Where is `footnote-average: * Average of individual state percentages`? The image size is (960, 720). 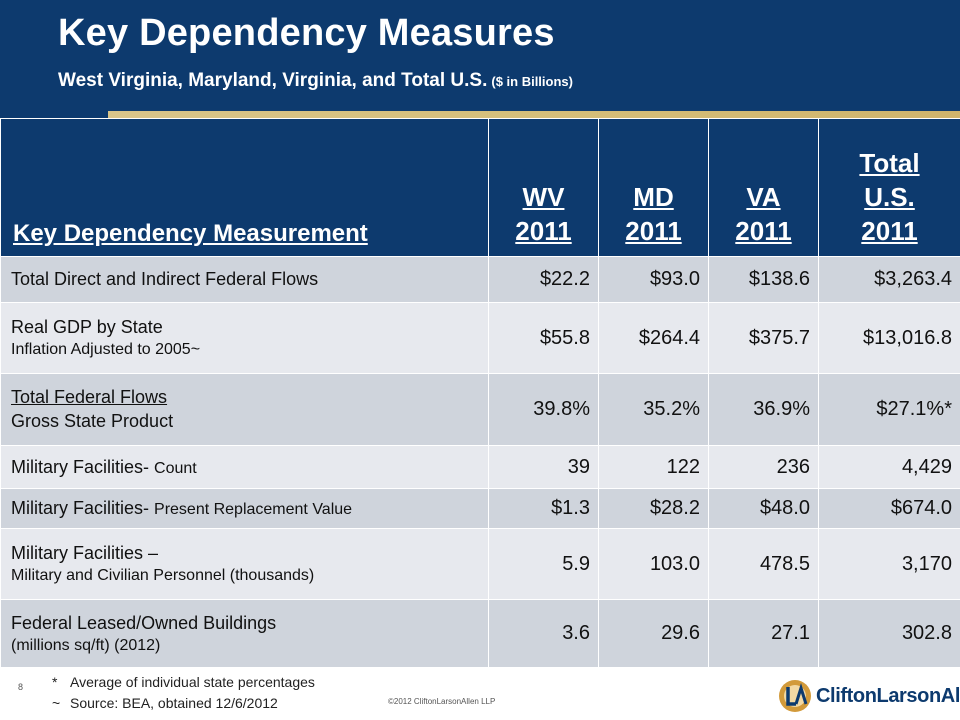
footnote-average: * Average of individual state percentages is located at coordinates (183, 682).